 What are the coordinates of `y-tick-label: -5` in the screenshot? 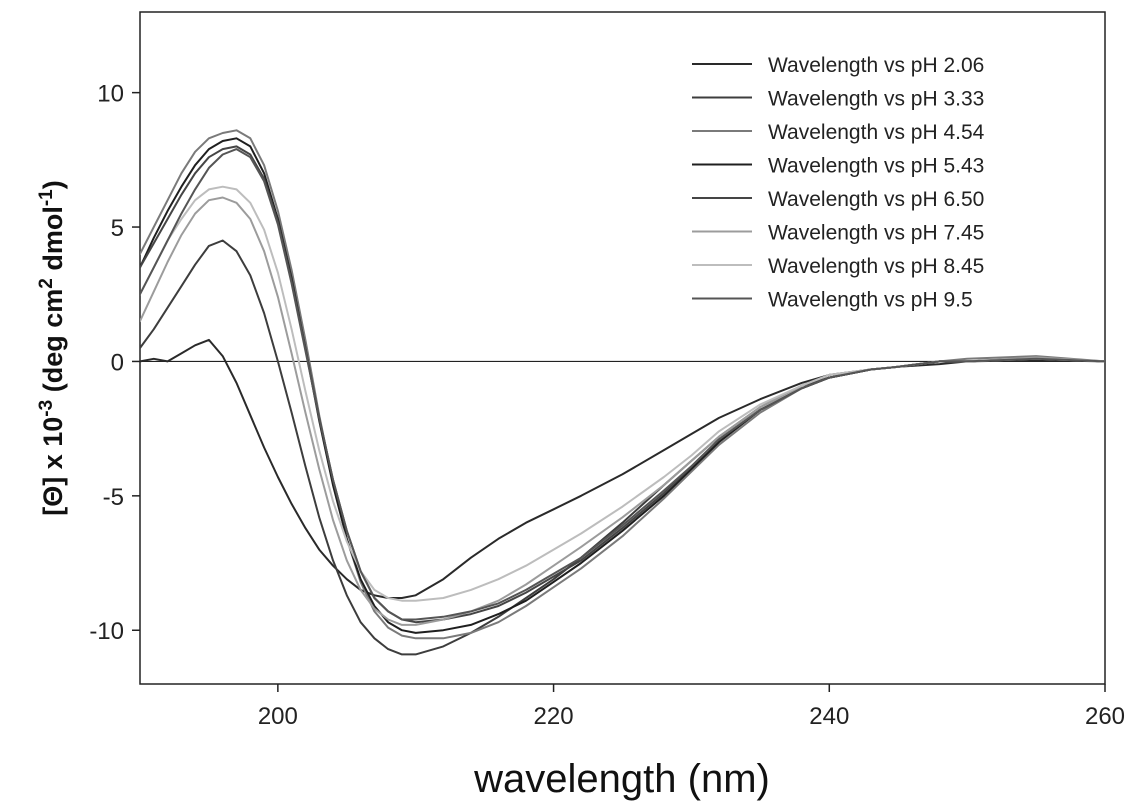 It's located at (113, 497).